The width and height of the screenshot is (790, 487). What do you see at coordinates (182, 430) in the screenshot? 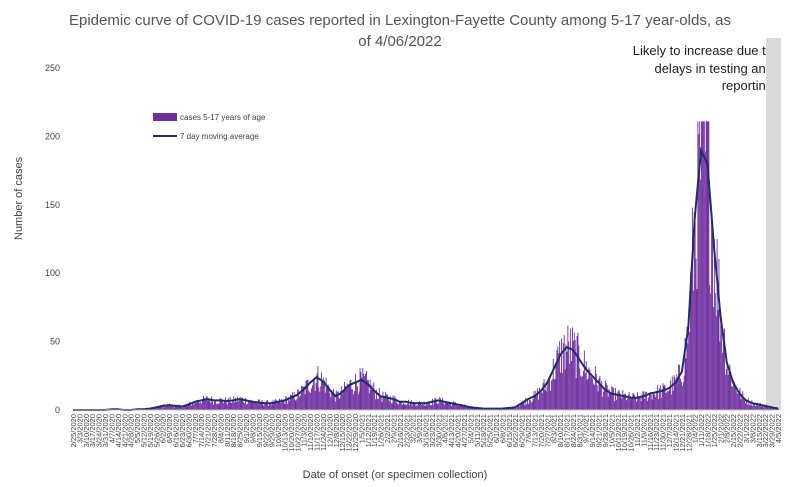
I see `x-tick-label: 6/23/2020` at bounding box center [182, 430].